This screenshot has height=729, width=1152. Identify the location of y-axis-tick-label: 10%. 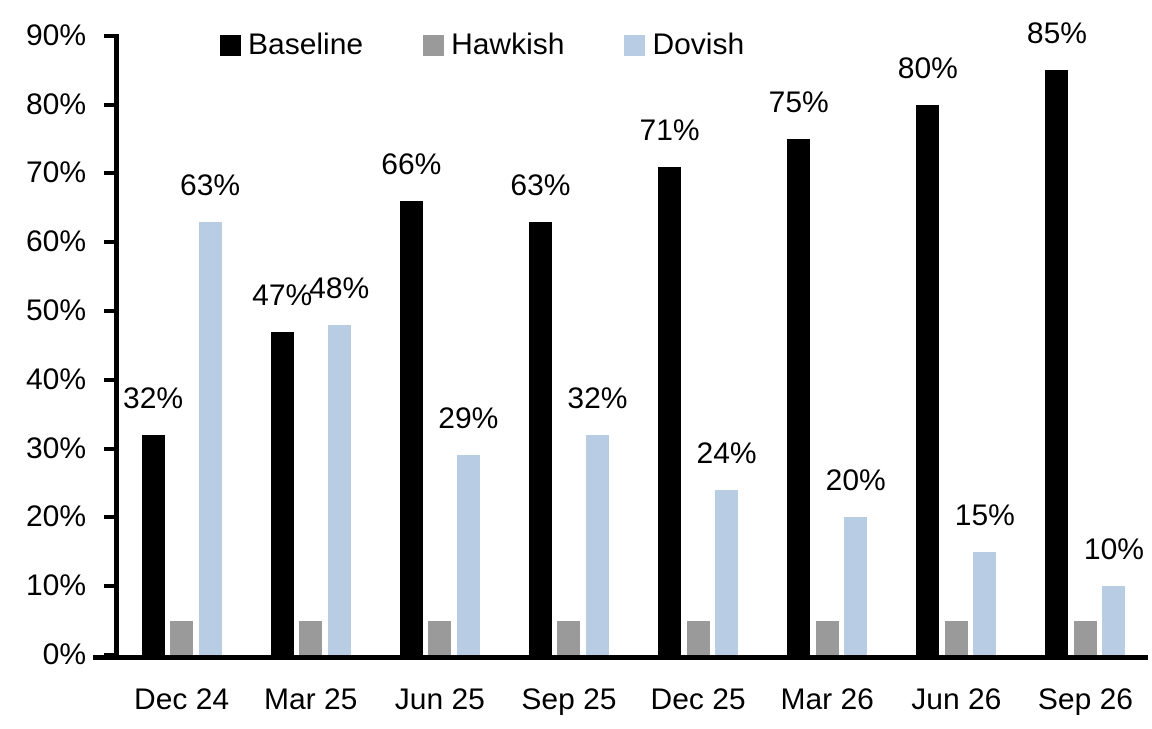
(55, 586).